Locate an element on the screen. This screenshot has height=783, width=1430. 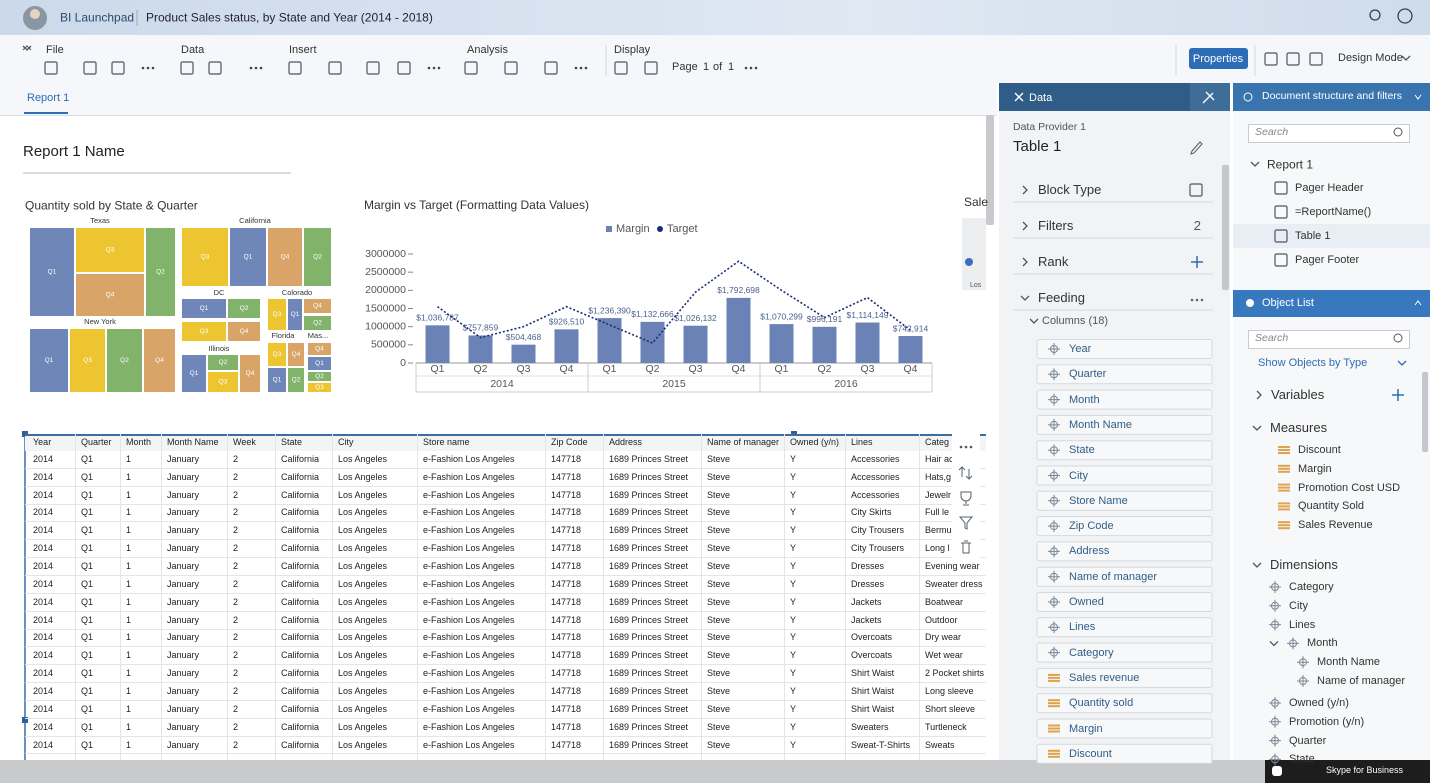
feed-item-label: Name of manager is located at coordinates (1113, 576).